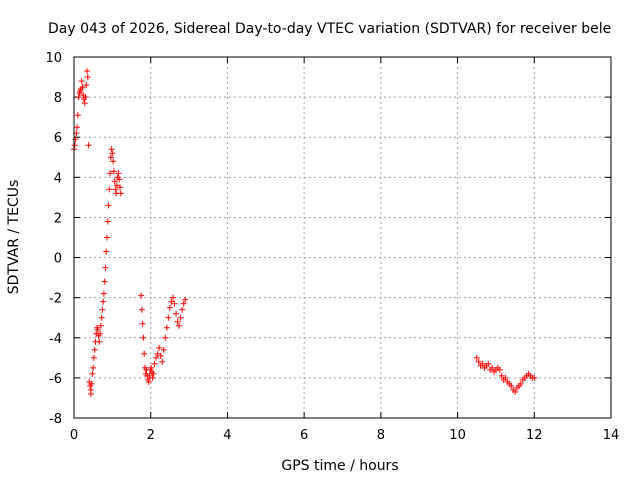  What do you see at coordinates (58, 259) in the screenshot?
I see `y-tick-label: 0` at bounding box center [58, 259].